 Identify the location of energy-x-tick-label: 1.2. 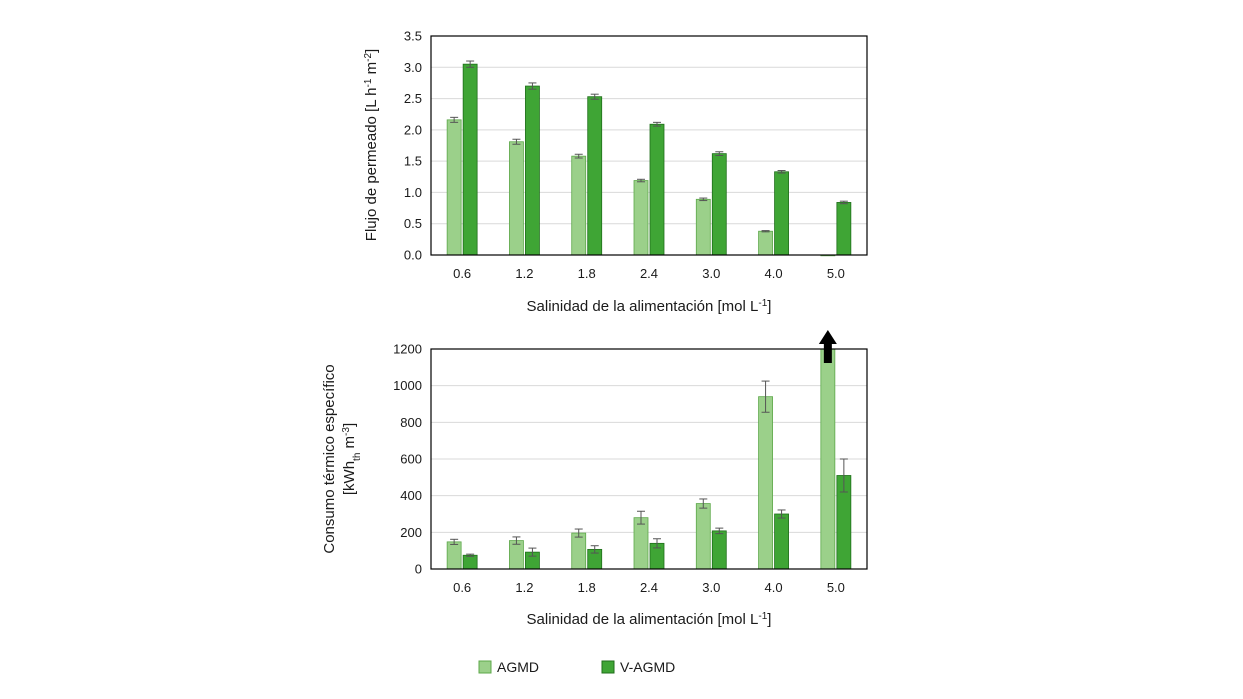
(524, 587).